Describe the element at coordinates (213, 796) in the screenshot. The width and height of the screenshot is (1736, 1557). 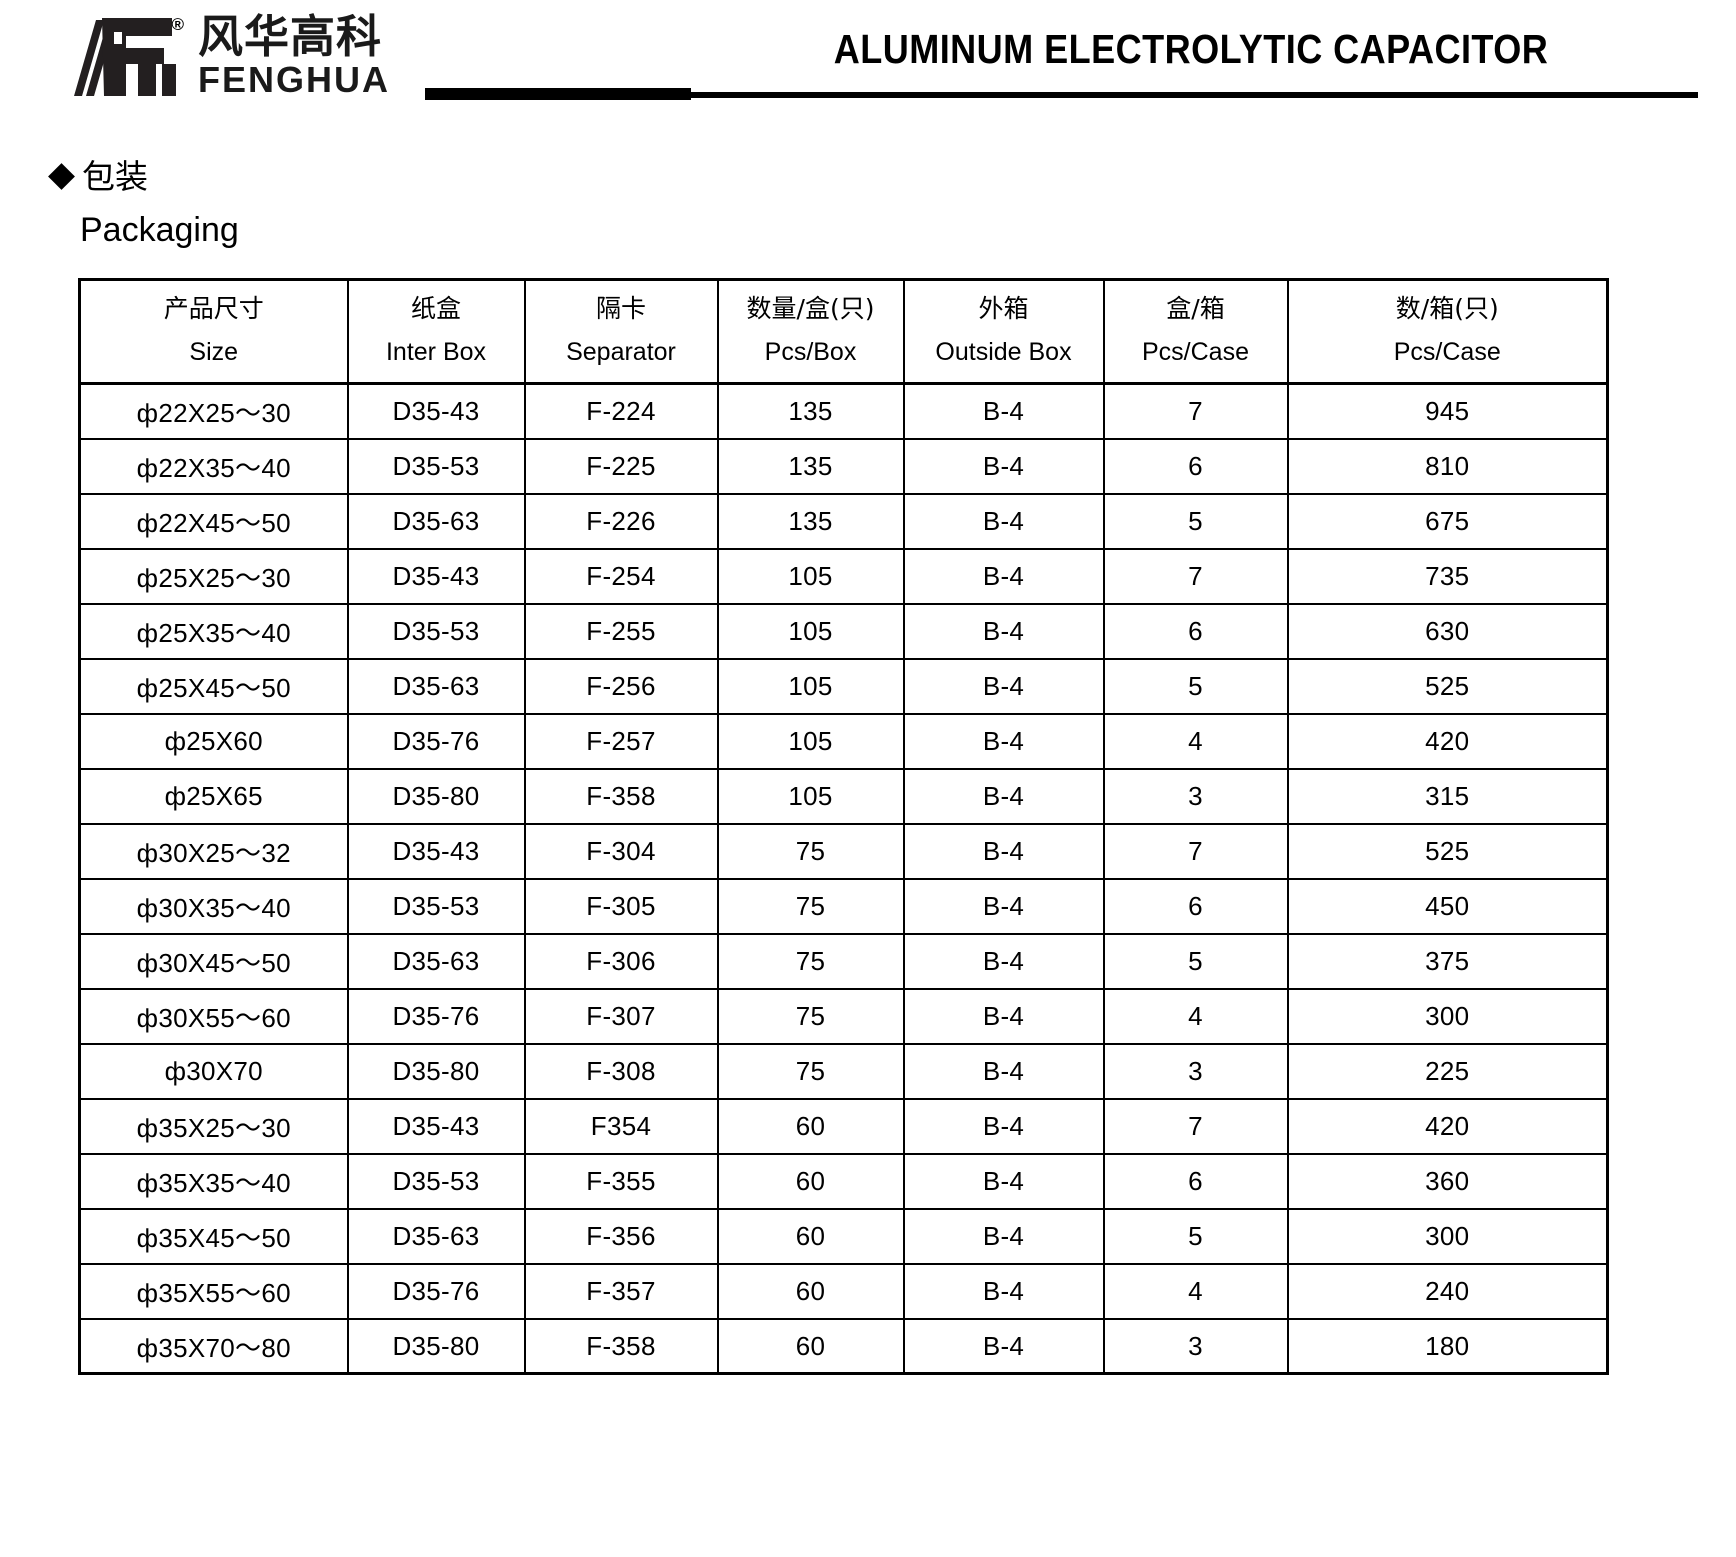
I see `cell-size: ф25X65` at that location.